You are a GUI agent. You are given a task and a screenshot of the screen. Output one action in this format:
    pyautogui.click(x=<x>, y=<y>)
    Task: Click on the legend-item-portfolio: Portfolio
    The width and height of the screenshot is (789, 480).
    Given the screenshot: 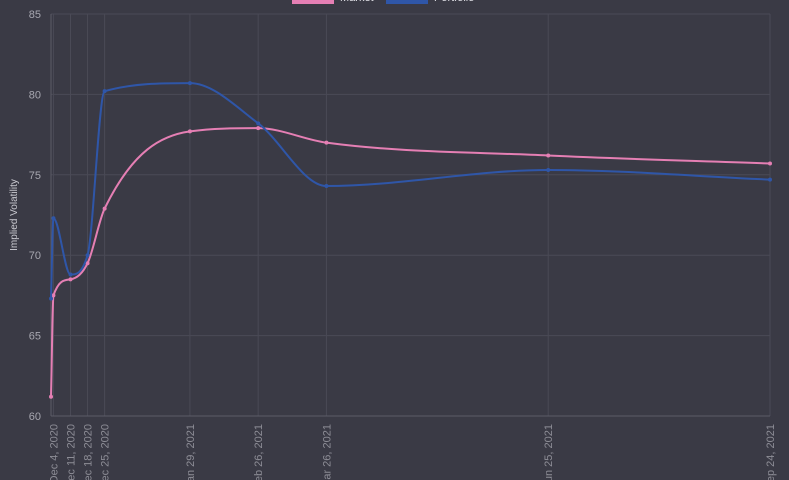 What is the action you would take?
    pyautogui.click(x=430, y=2)
    